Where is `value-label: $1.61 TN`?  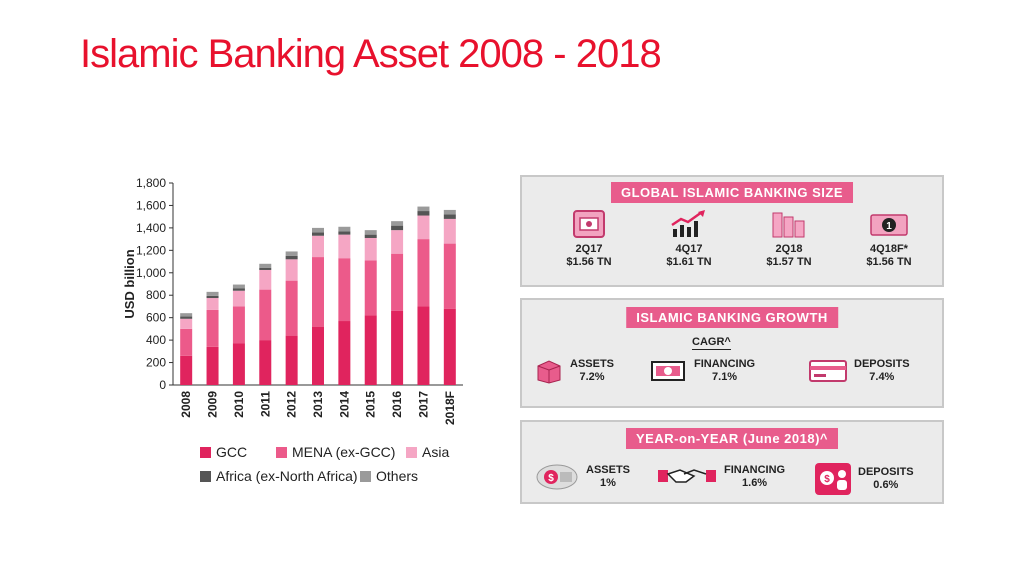
value-label: $1.61 TN is located at coordinates (689, 262).